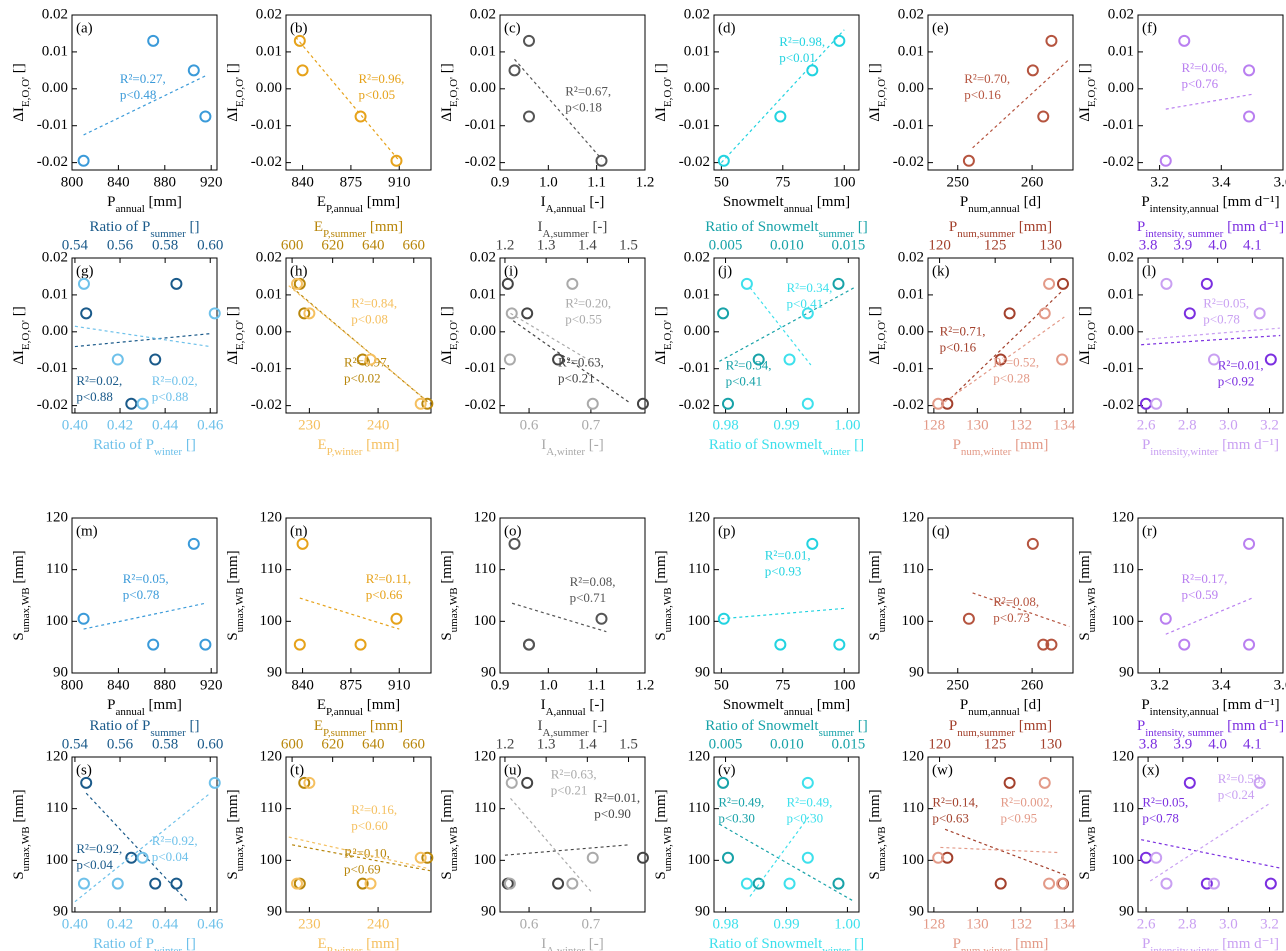 The width and height of the screenshot is (1286, 951). What do you see at coordinates (165, 685) in the screenshot?
I see `x-tick-label: 880` at bounding box center [165, 685].